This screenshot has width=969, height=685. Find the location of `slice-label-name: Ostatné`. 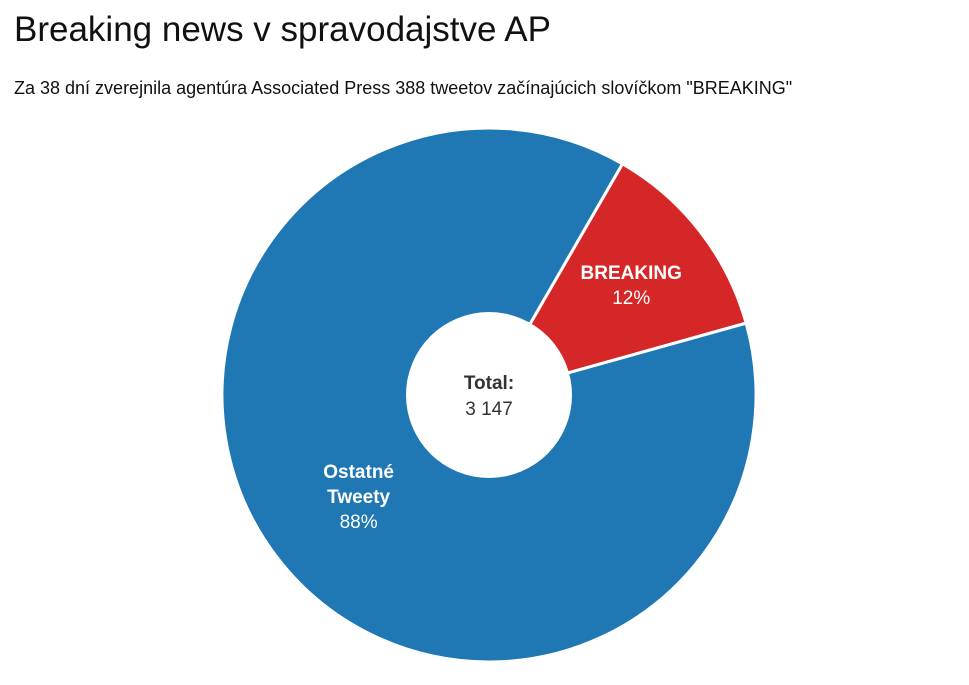

slice-label-name: Ostatné is located at coordinates (358, 472).